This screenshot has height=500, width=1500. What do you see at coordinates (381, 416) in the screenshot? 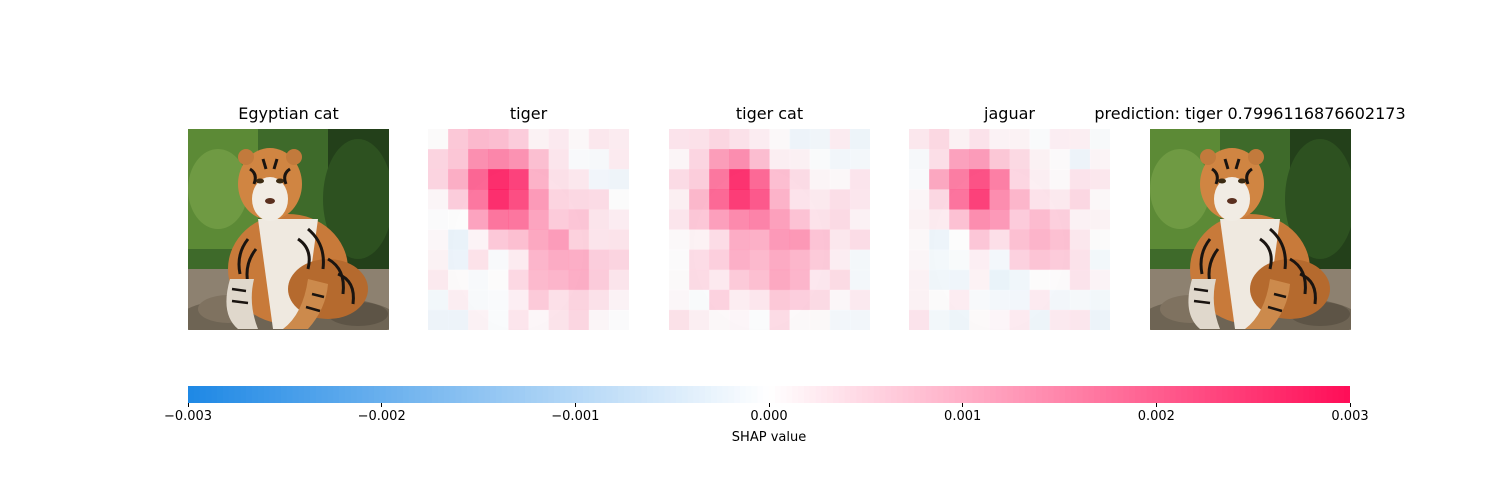
I see `colorbar-tick-label: −0.002` at bounding box center [381, 416].